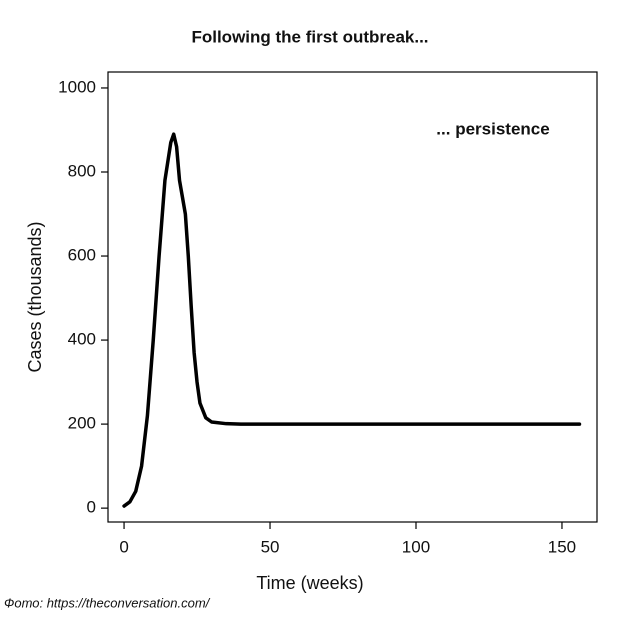 This screenshot has width=620, height=620. What do you see at coordinates (35, 296) in the screenshot?
I see `y-axis-label: Cases (thousands)` at bounding box center [35, 296].